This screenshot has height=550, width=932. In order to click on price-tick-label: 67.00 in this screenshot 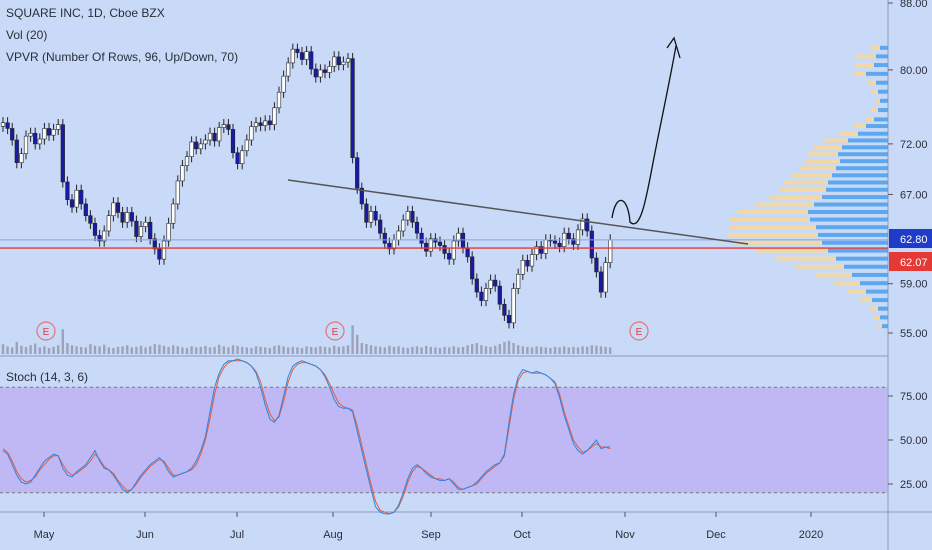, I will do `click(914, 195)`.